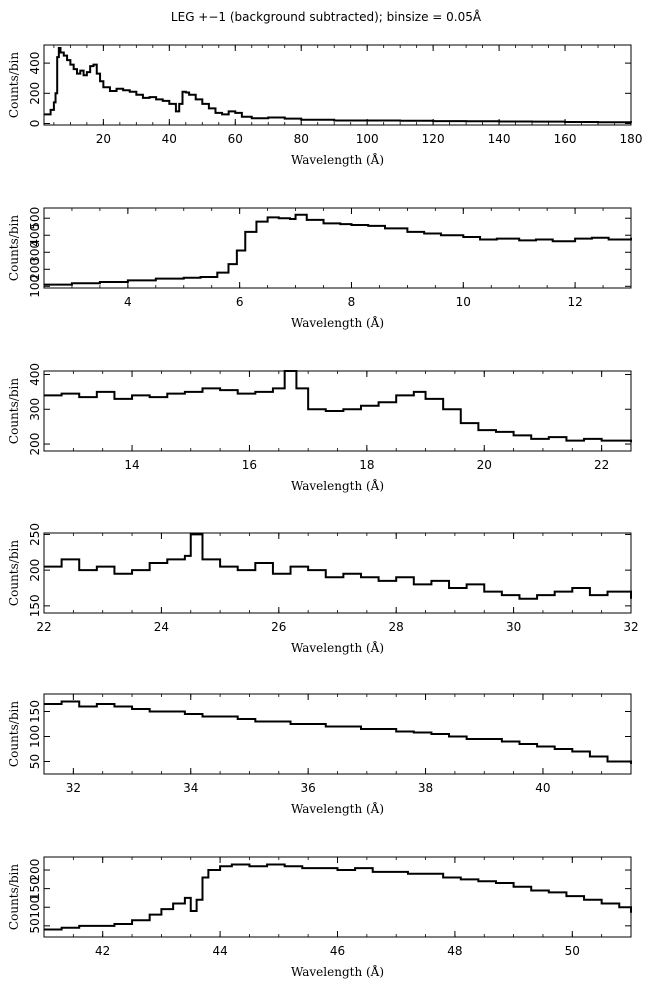 Image resolution: width=652 pixels, height=989 pixels. I want to click on x-tick-label: 180, so click(631, 139).